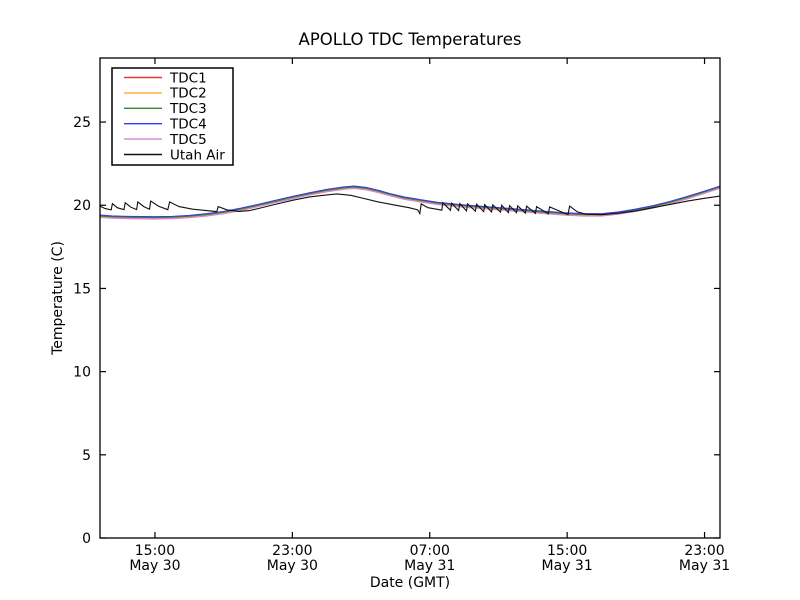 The width and height of the screenshot is (800, 600). What do you see at coordinates (86, 539) in the screenshot?
I see `y-tick-label: 0` at bounding box center [86, 539].